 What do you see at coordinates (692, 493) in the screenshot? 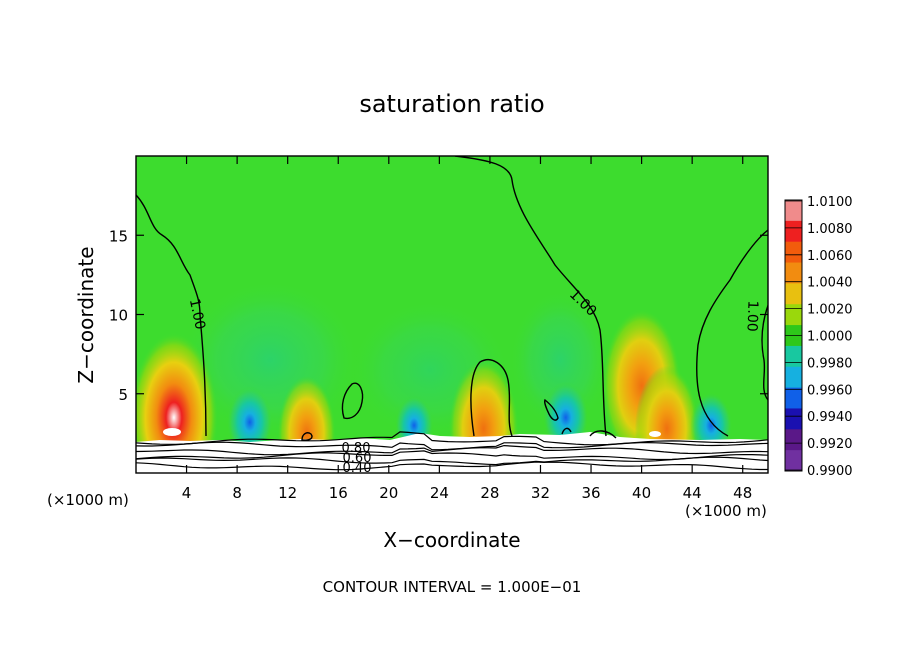
I see `x-tick-label: 44` at bounding box center [692, 493].